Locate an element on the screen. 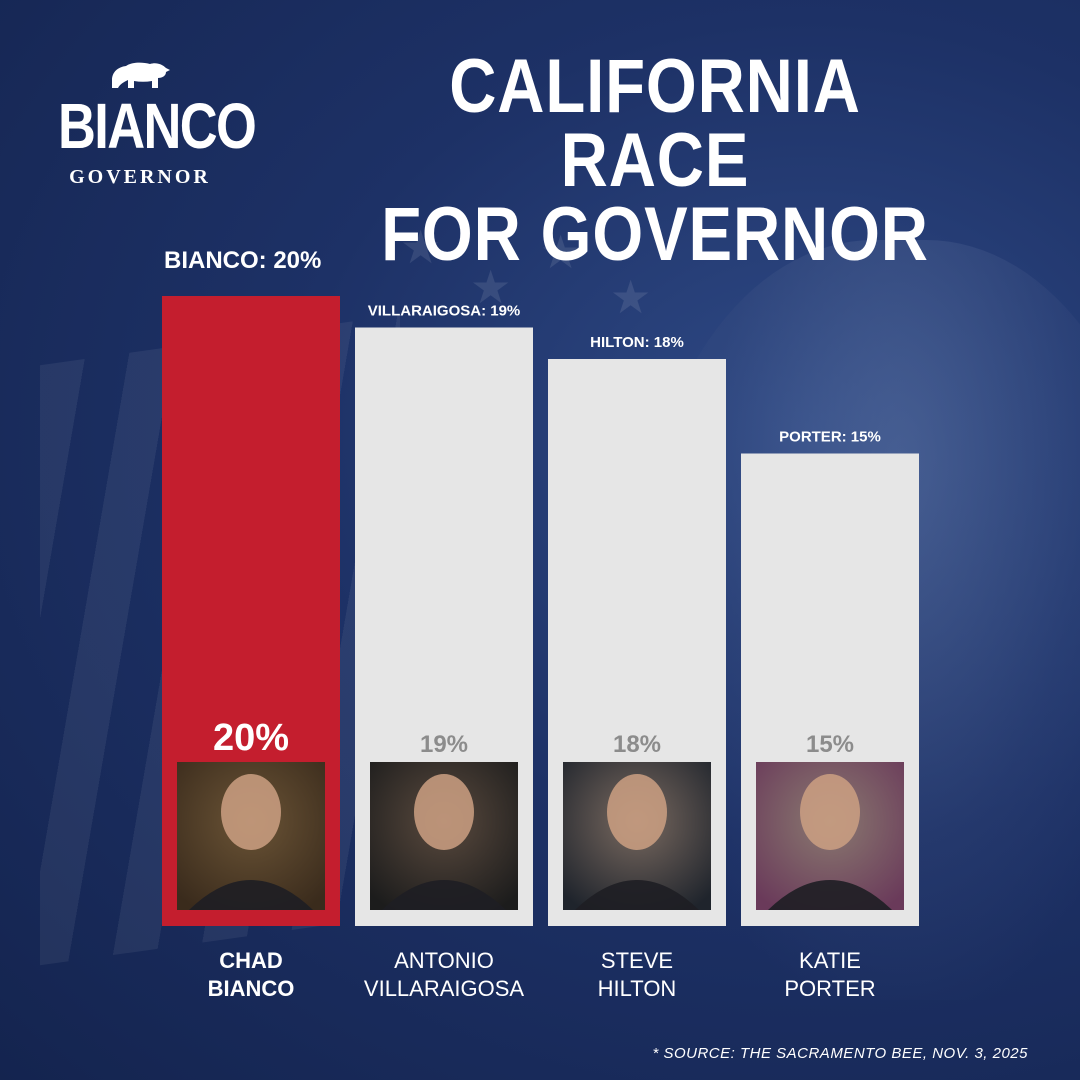 The width and height of the screenshot is (1080, 1080). logo-subtitle: GOVERNOR is located at coordinates (140, 177).